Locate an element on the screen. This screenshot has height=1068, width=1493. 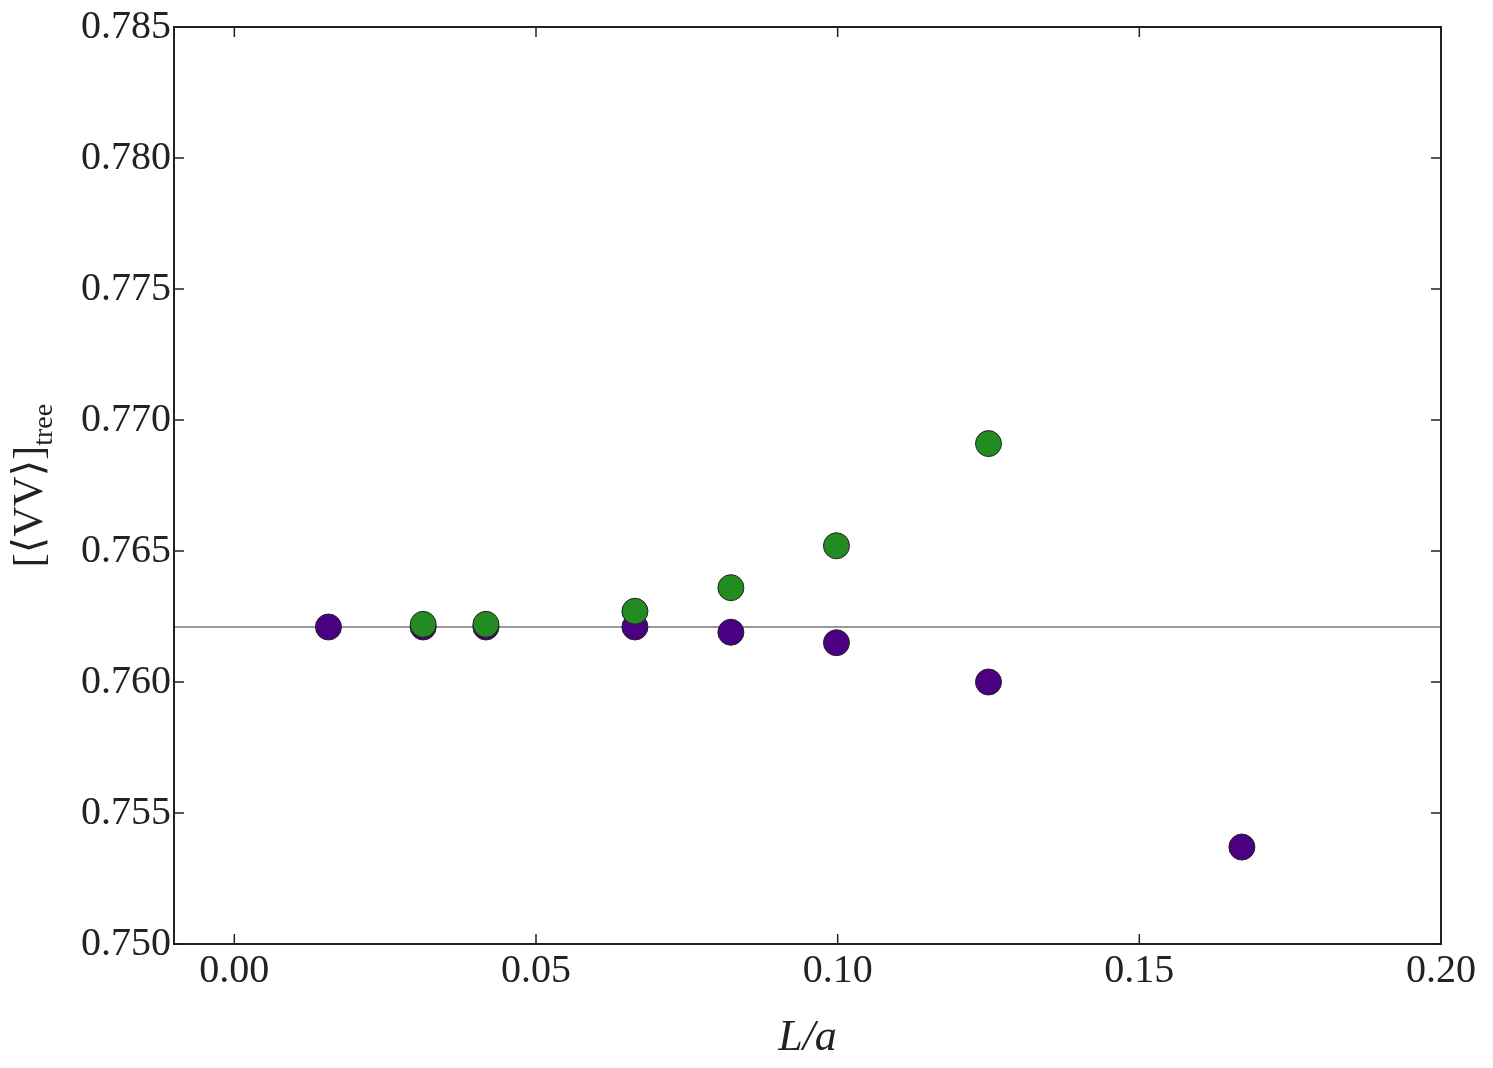
x-tick-label: 0.05 is located at coordinates (536, 968).